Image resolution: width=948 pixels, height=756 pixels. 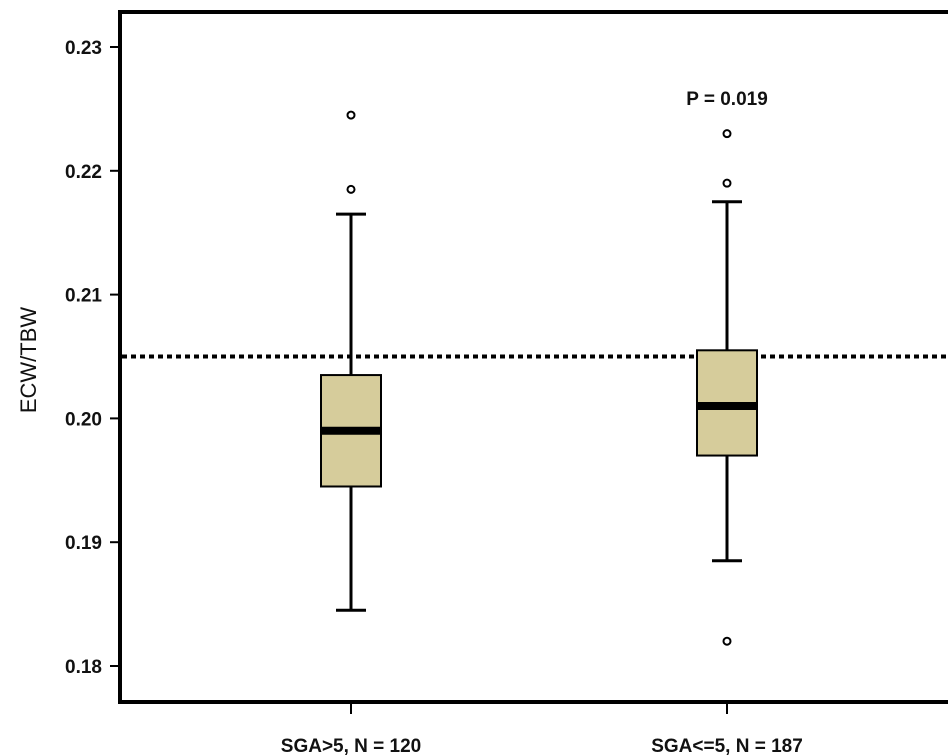 I want to click on p-value-annotation: P = 0.019, so click(x=727, y=99).